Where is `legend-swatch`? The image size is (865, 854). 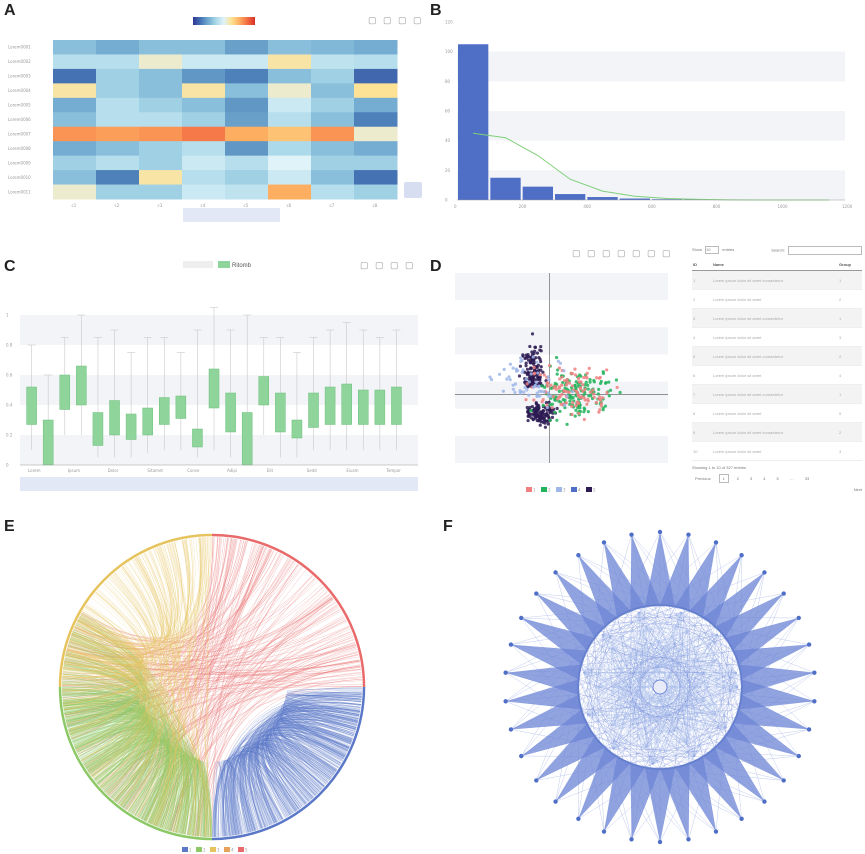
legend-swatch is located at coordinates (529, 489).